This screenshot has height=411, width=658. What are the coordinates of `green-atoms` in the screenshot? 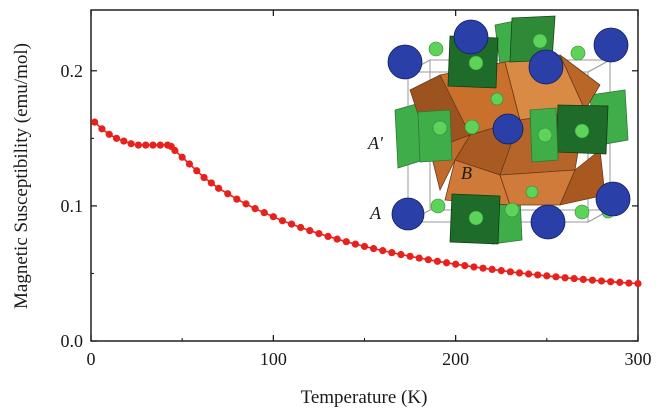 It's located at (521, 129).